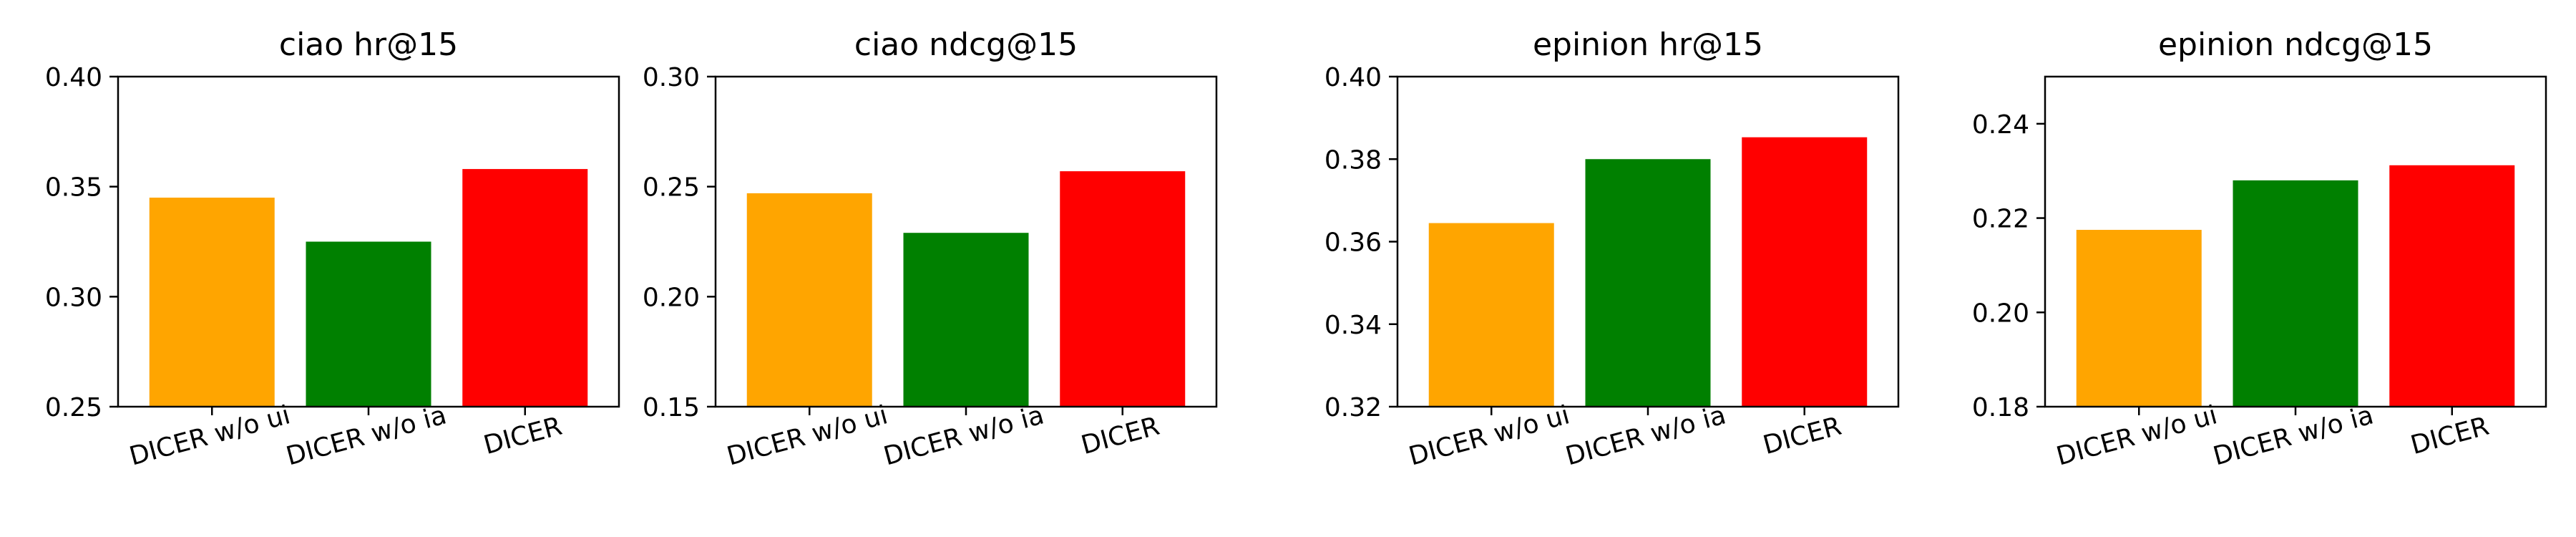 This screenshot has width=2576, height=537. What do you see at coordinates (671, 407) in the screenshot?
I see `y-tick-label: 0.15` at bounding box center [671, 407].